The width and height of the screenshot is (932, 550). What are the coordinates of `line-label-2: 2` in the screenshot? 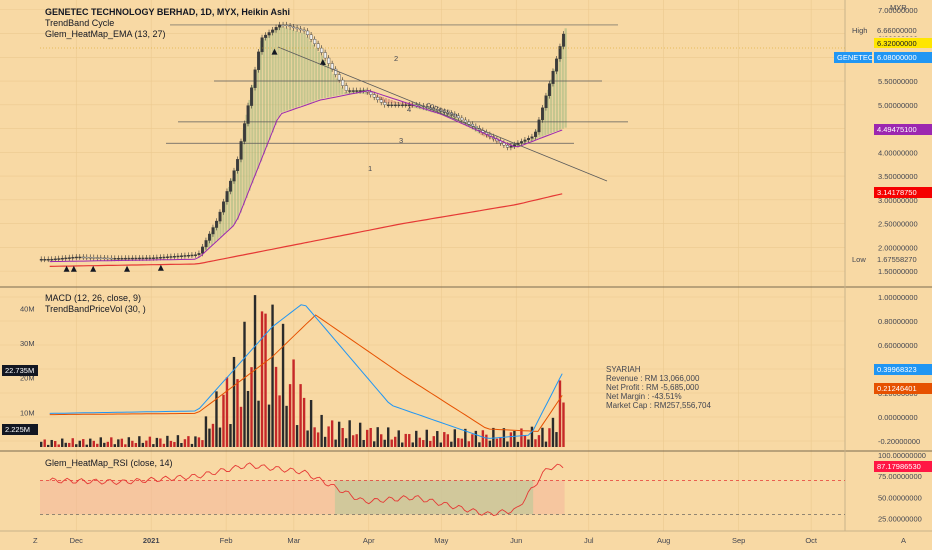 It's located at (396, 58).